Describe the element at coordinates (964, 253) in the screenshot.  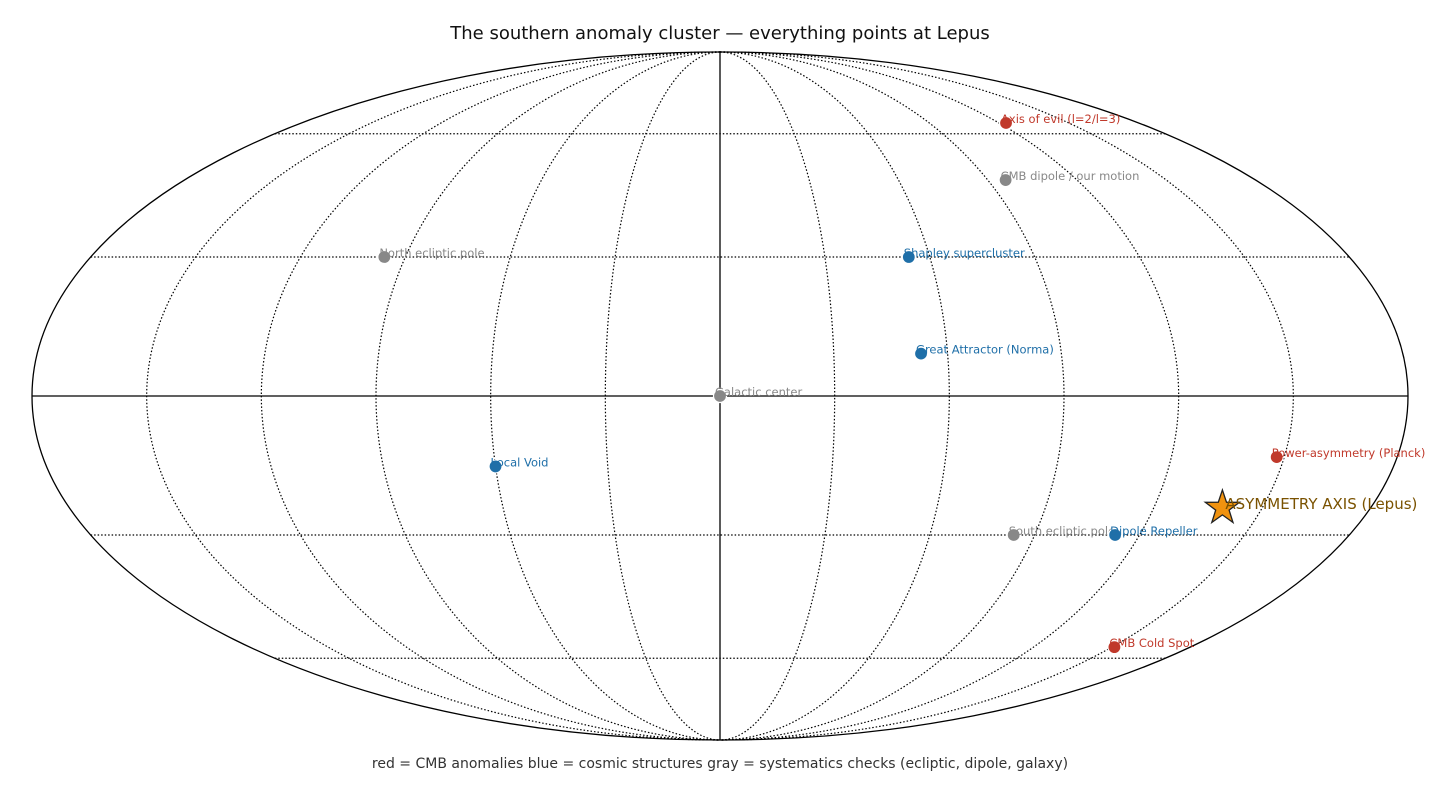
I see `point-label: Shapley supercluster` at that location.